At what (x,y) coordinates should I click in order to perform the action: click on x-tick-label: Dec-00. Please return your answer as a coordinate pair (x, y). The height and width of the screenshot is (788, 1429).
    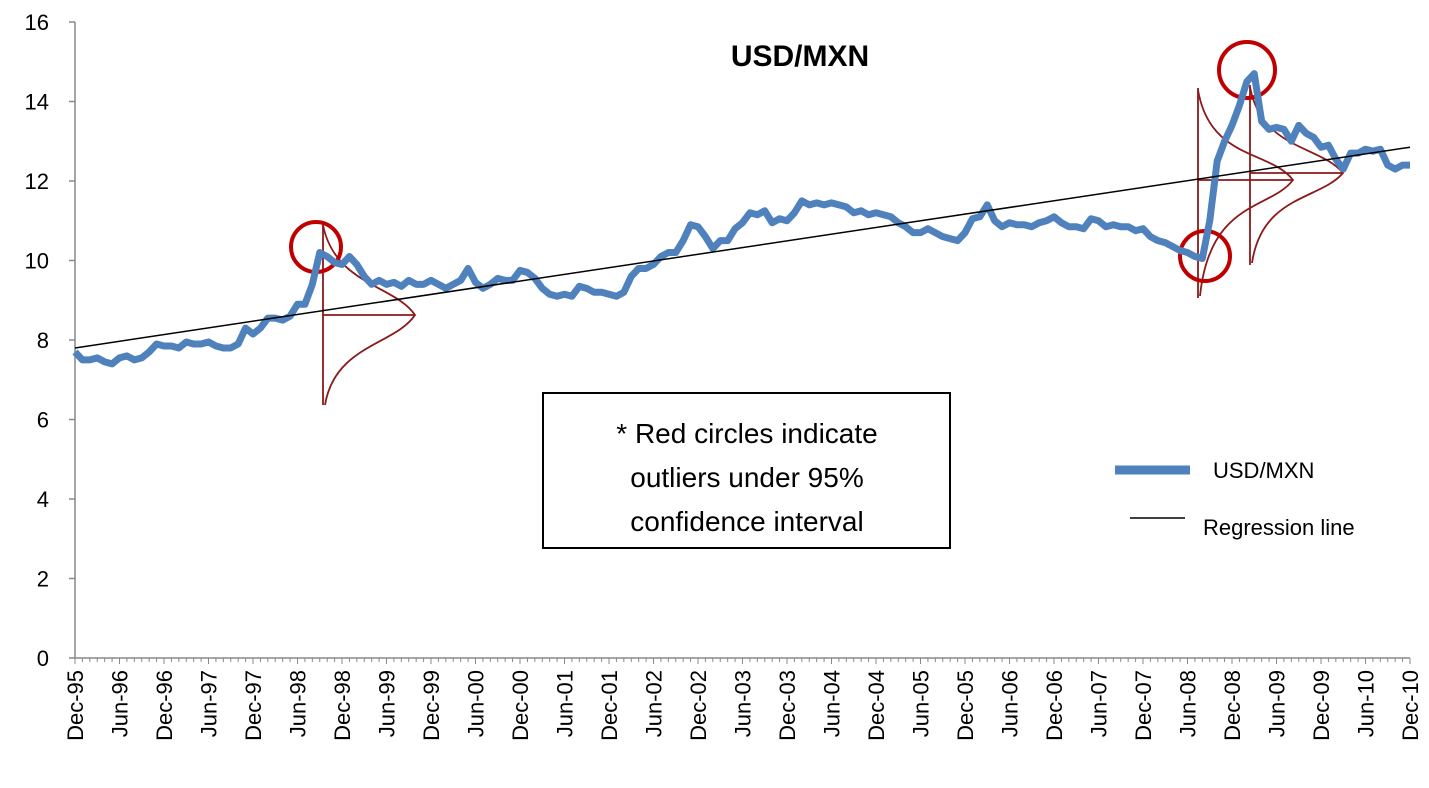
    Looking at the image, I should click on (520, 705).